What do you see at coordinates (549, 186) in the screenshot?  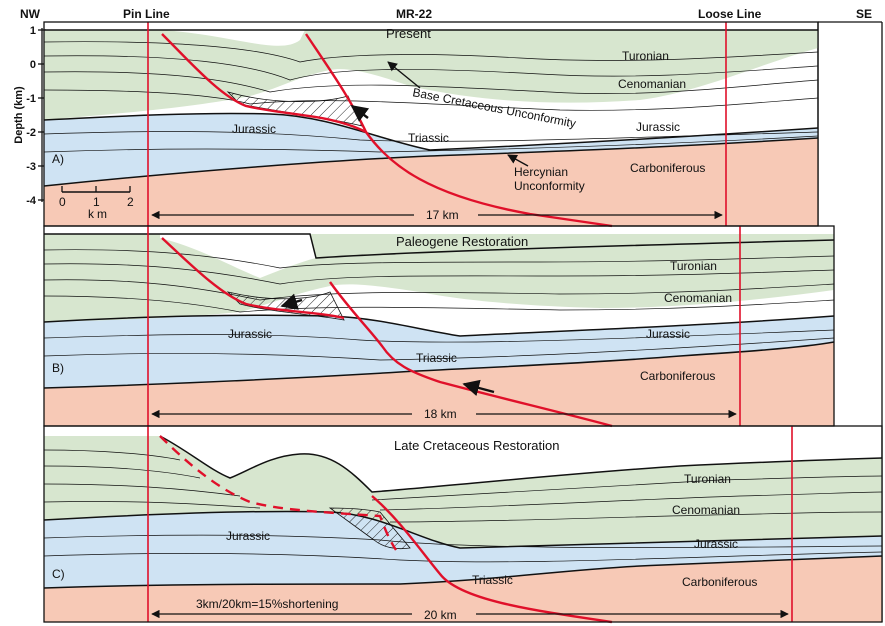 I see `panel-a-hercynian-2: Unconformity` at bounding box center [549, 186].